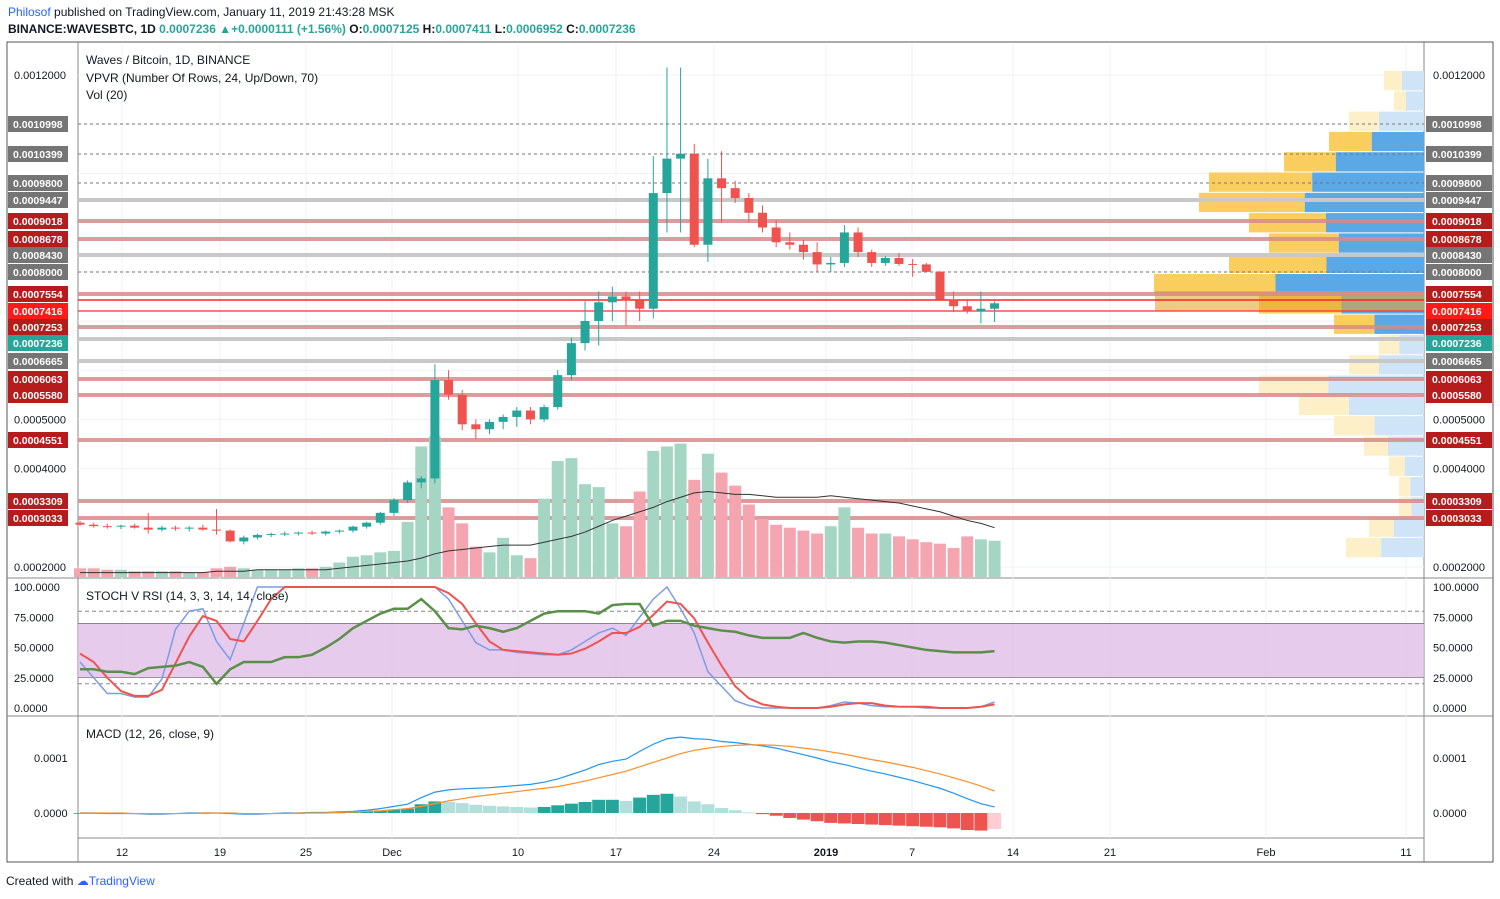 The image size is (1500, 899). I want to click on macd-legend: MACD (12, 26, close, 9), so click(150, 734).